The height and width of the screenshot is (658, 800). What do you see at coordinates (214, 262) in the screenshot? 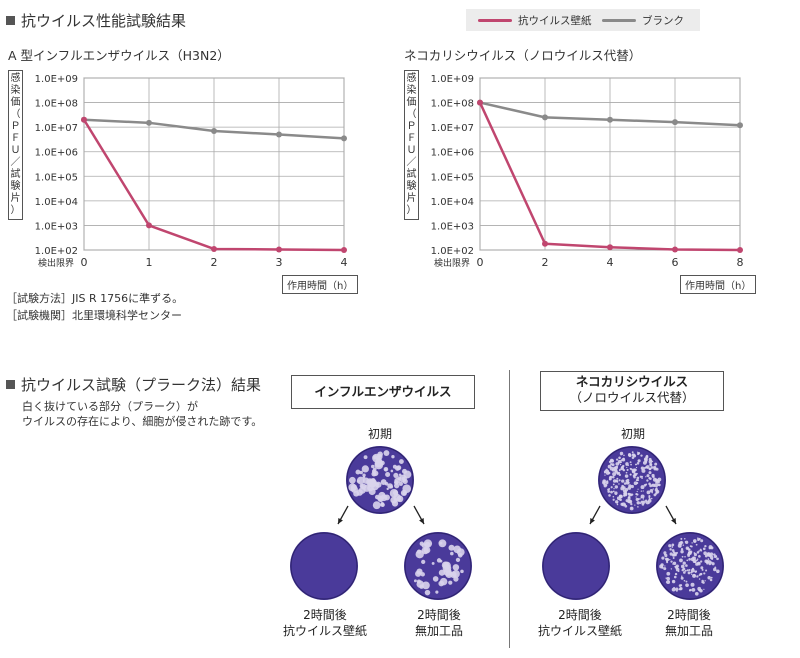
I see `x-tick-label: 2` at bounding box center [214, 262].